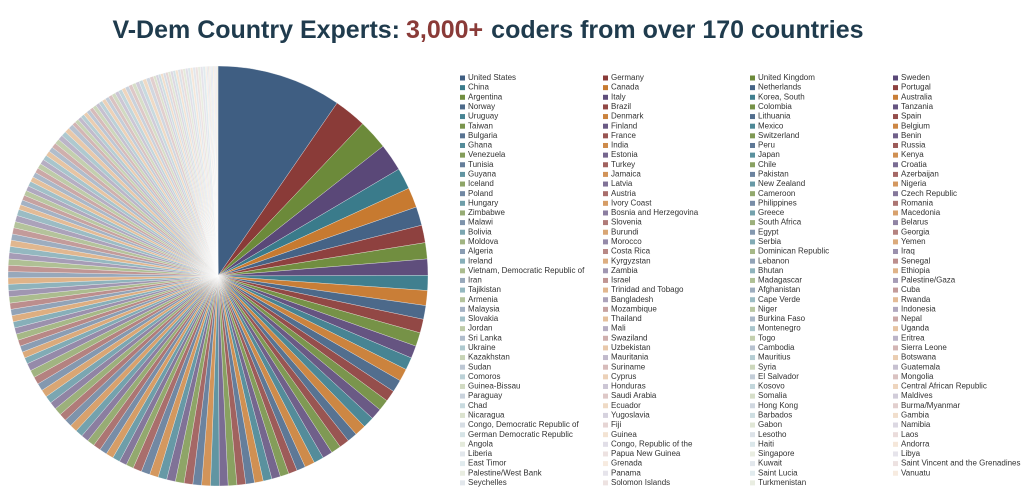 This screenshot has width=1024, height=495. What do you see at coordinates (621, 106) in the screenshot?
I see `legend-label: Brazil` at bounding box center [621, 106].